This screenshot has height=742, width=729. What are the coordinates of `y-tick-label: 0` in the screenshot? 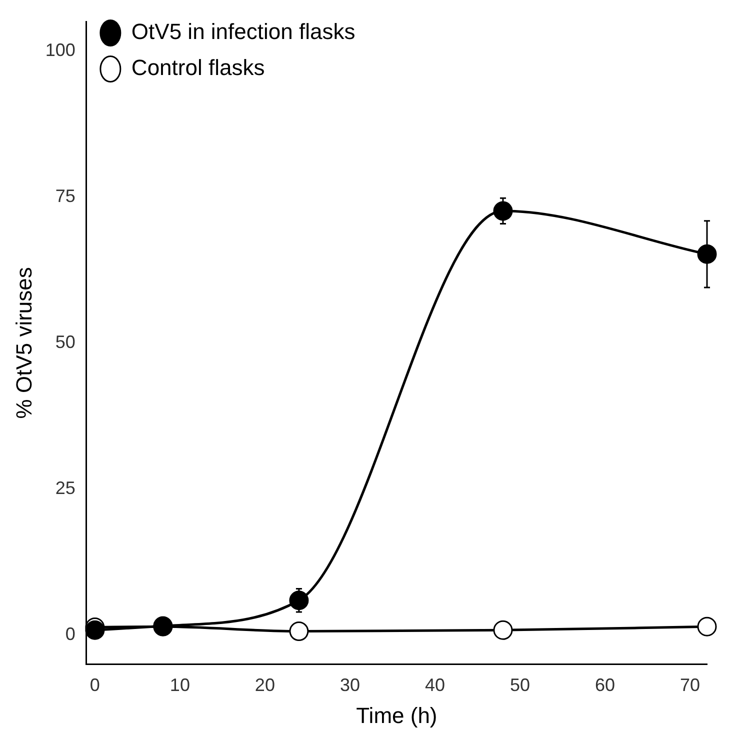 It's located at (70, 634).